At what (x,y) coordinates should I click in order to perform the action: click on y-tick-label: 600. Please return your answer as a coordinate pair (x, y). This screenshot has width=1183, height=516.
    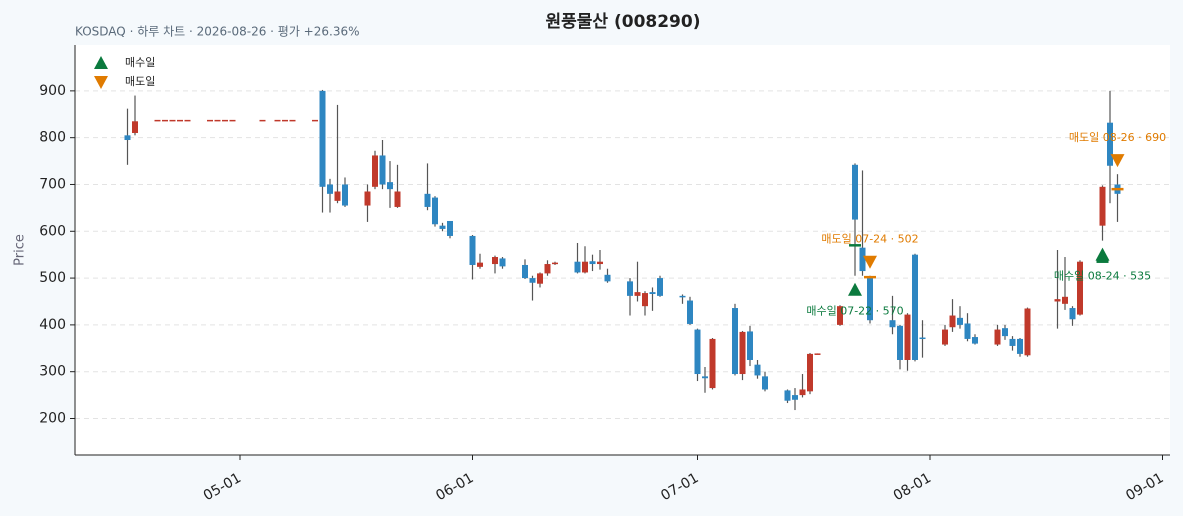
    Looking at the image, I should click on (52, 231).